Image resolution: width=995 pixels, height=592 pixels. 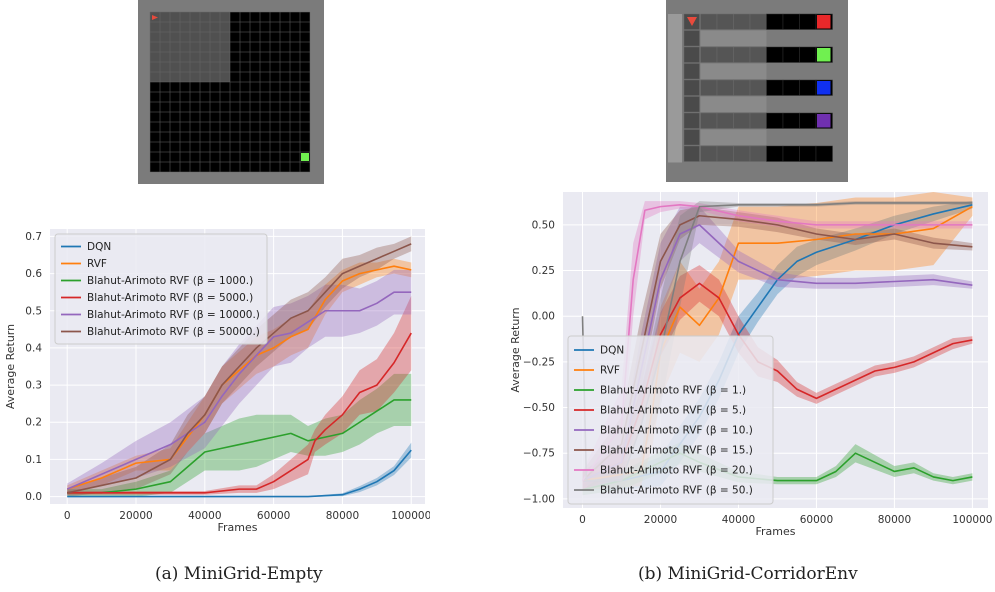 What do you see at coordinates (539, 362) in the screenshot?
I see `y-tick-label: −0.25` at bounding box center [539, 362].